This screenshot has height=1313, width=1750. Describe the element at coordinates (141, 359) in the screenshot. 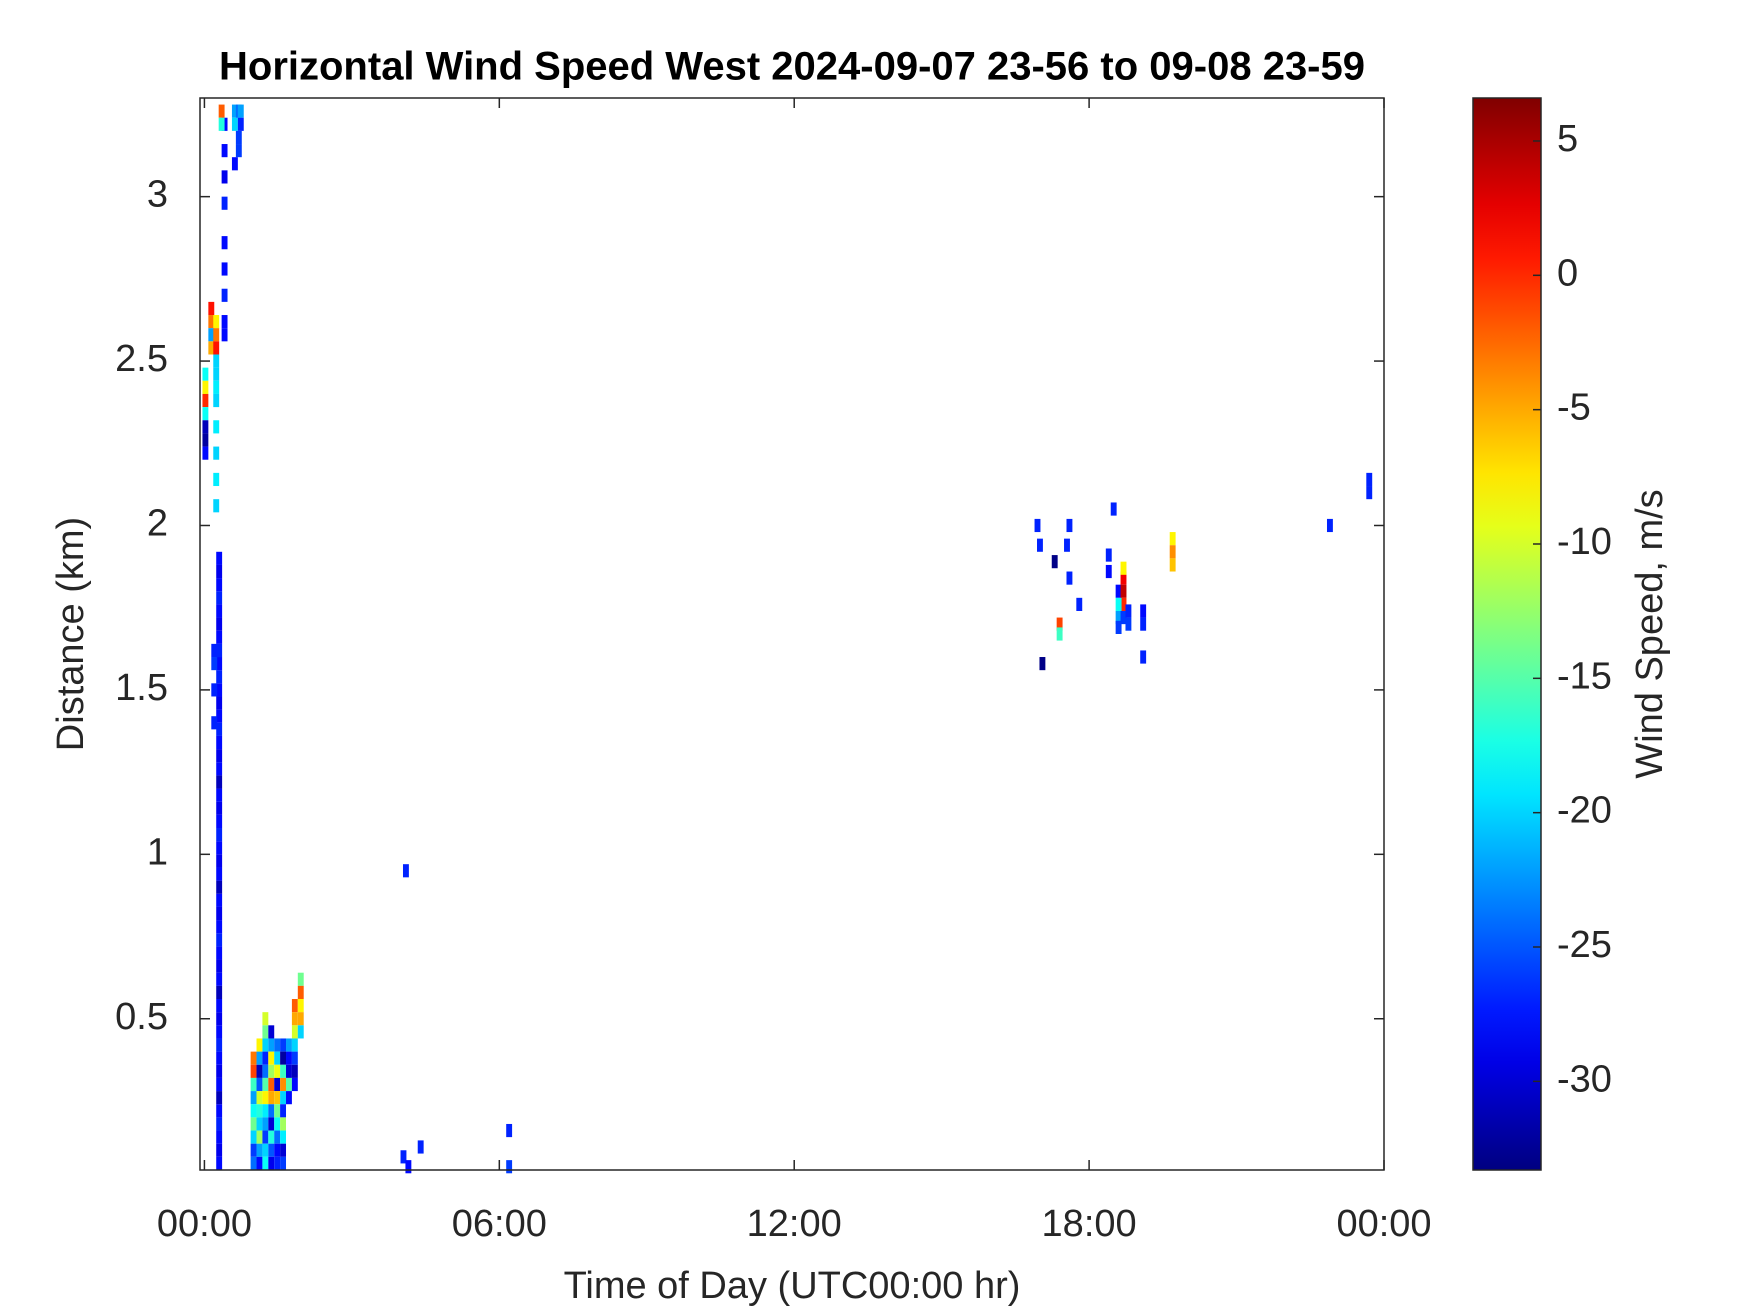

I see `y-tick-label: 2.5` at that location.